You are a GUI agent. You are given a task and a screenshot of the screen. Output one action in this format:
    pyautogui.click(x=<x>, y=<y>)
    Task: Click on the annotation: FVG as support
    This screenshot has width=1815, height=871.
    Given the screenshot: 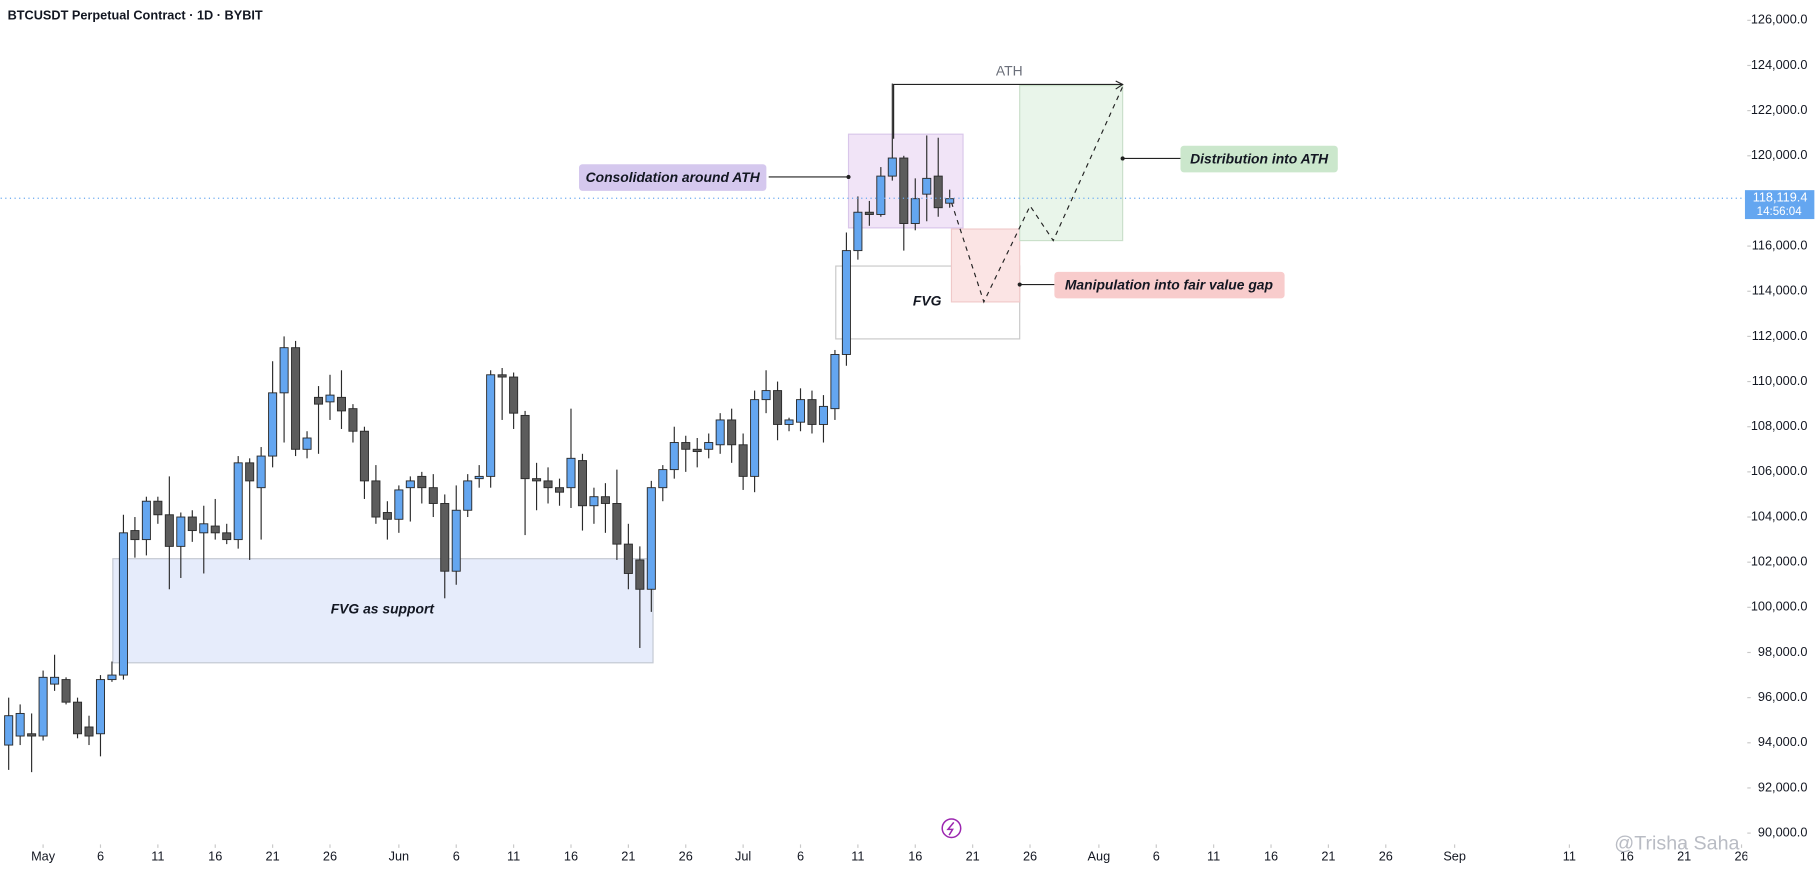 What is the action you would take?
    pyautogui.click(x=383, y=608)
    